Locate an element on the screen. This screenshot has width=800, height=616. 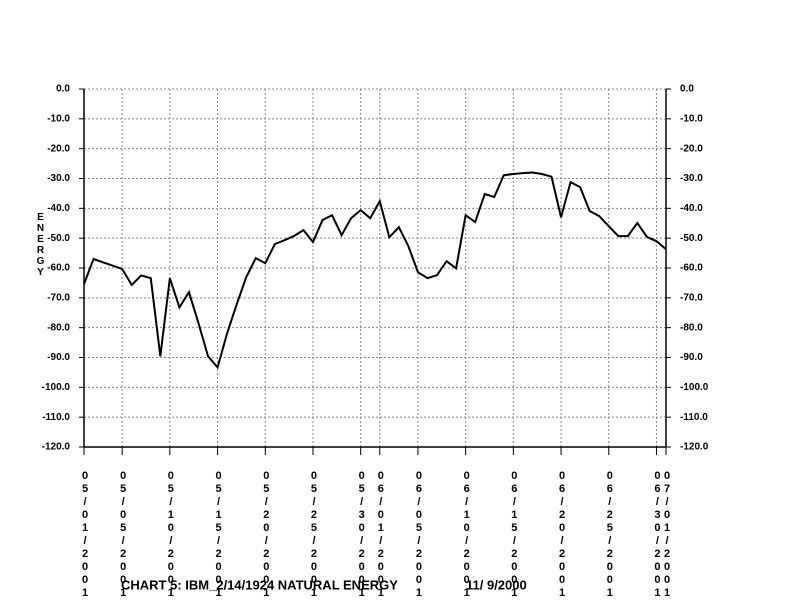
y2-tick-label: -90.0 is located at coordinates (691, 357).